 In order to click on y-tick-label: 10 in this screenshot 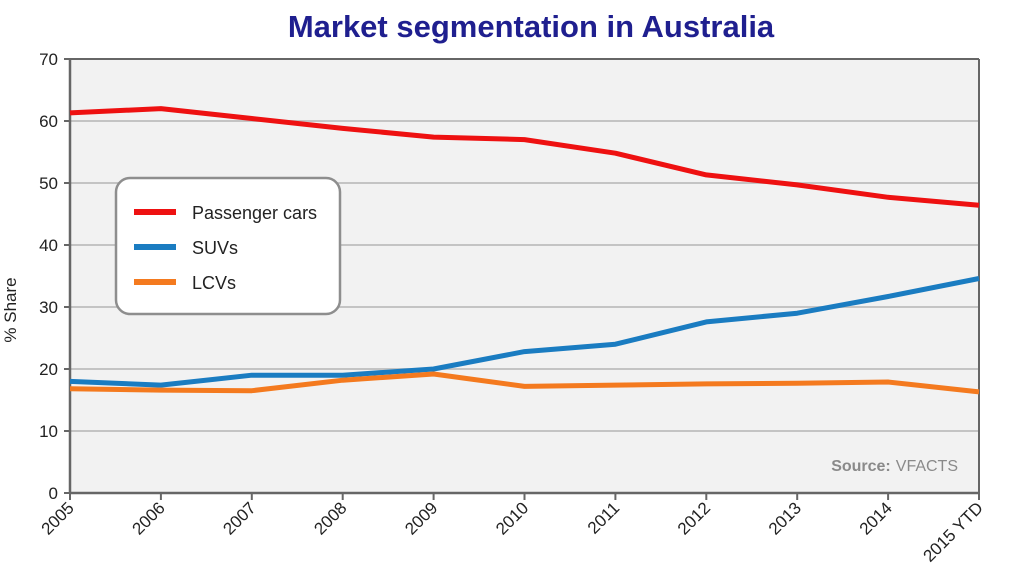, I will do `click(48, 431)`.